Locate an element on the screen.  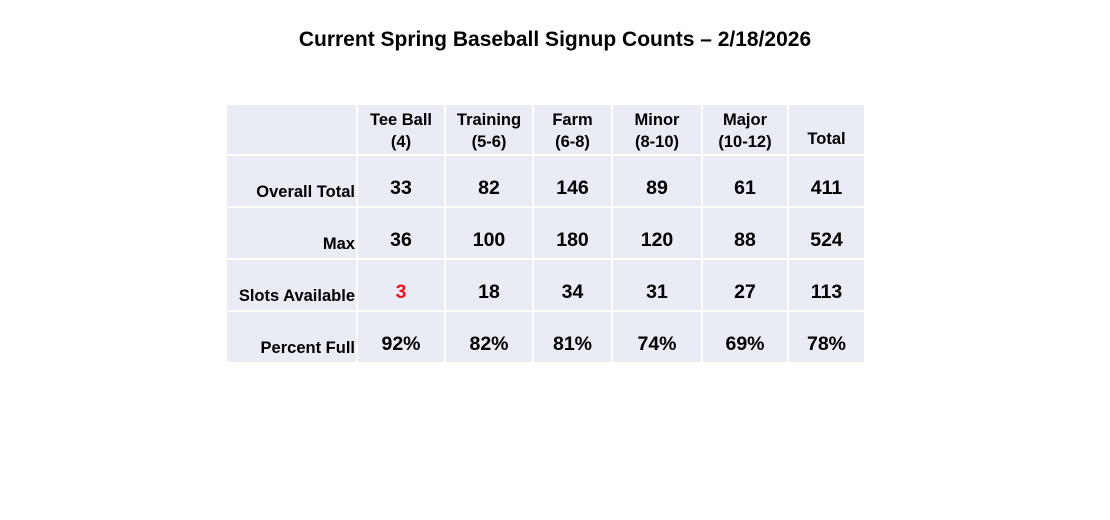
table-cell: 82 is located at coordinates (489, 181).